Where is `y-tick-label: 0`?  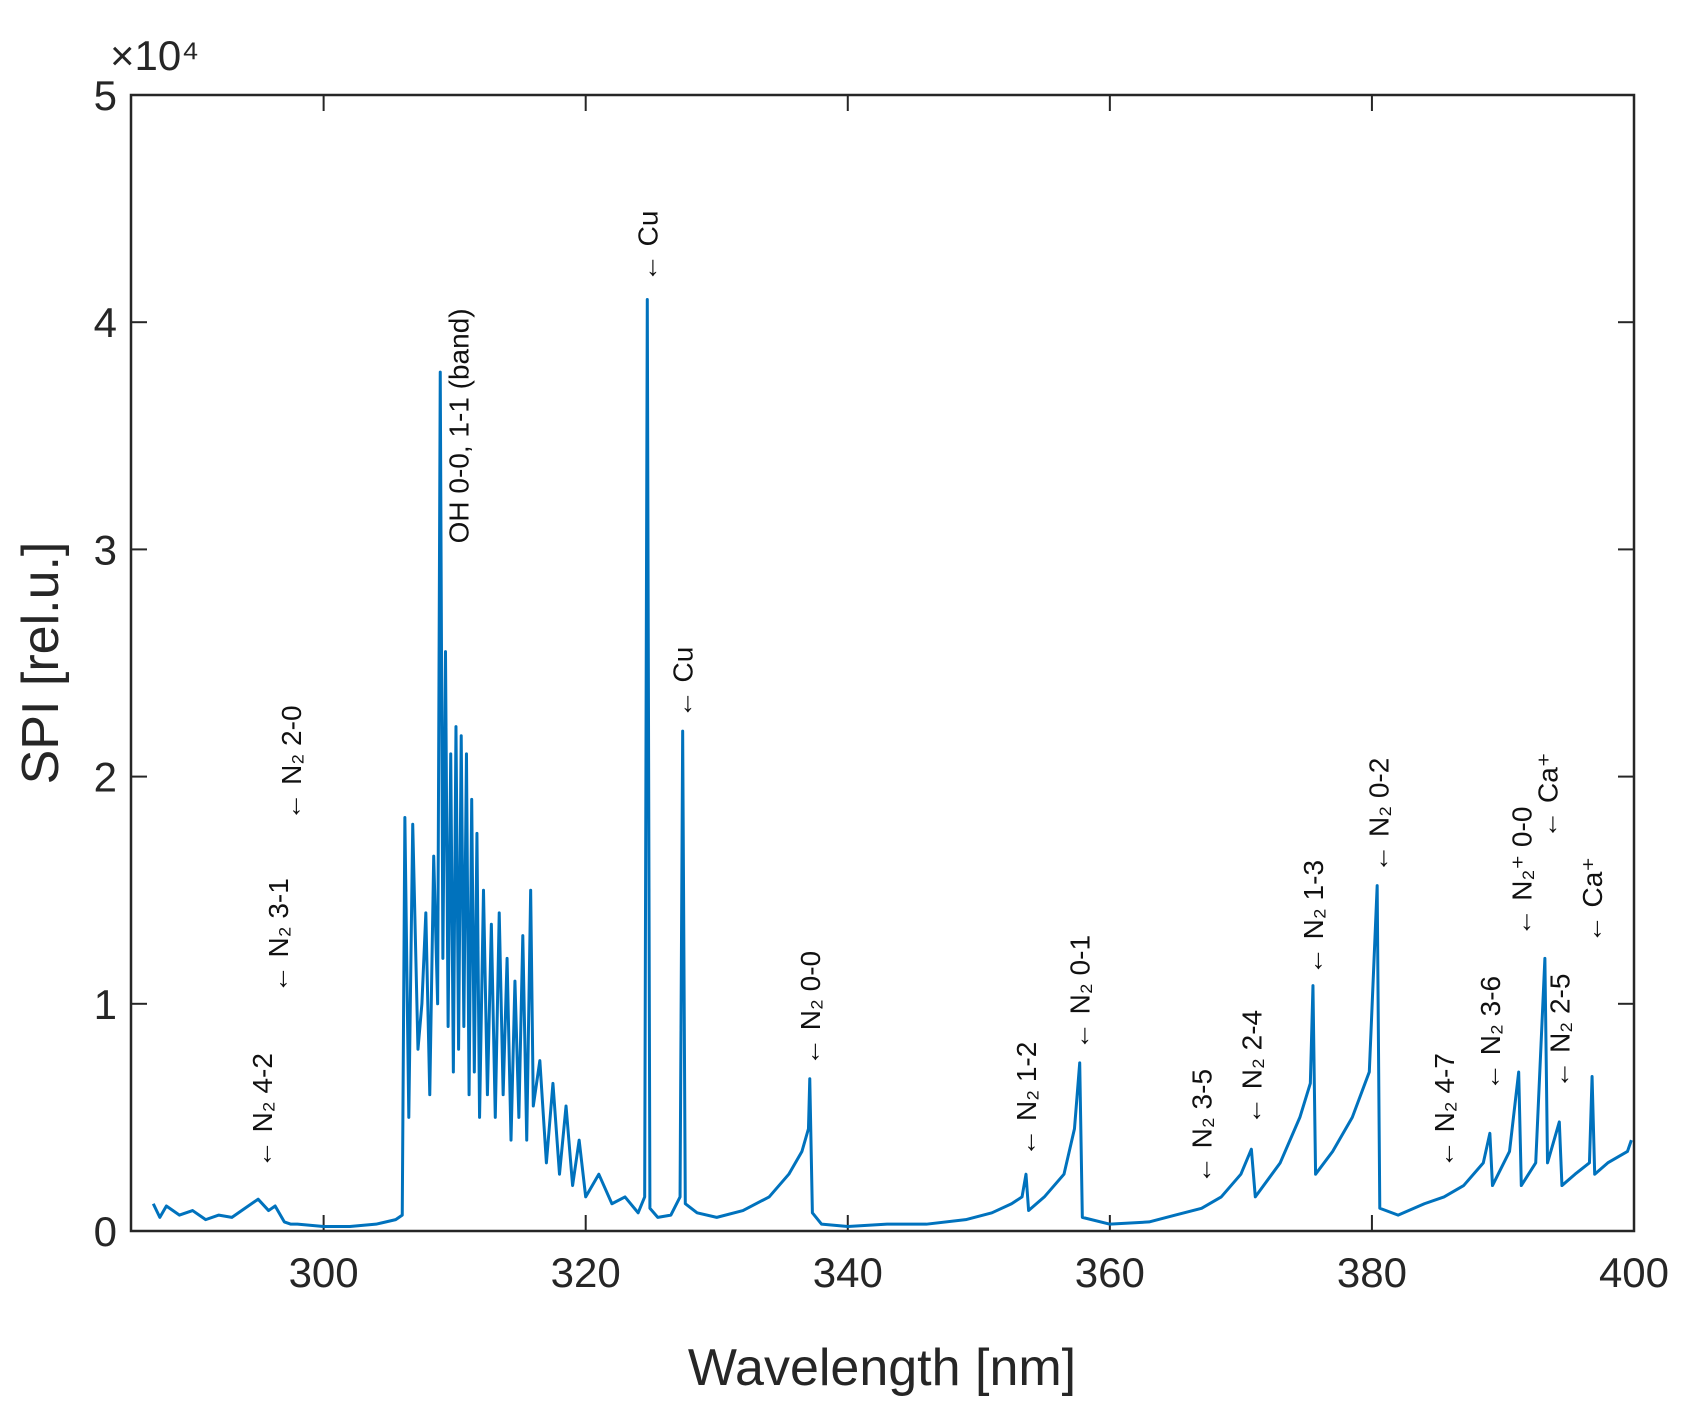
y-tick-label: 0 is located at coordinates (105, 1231).